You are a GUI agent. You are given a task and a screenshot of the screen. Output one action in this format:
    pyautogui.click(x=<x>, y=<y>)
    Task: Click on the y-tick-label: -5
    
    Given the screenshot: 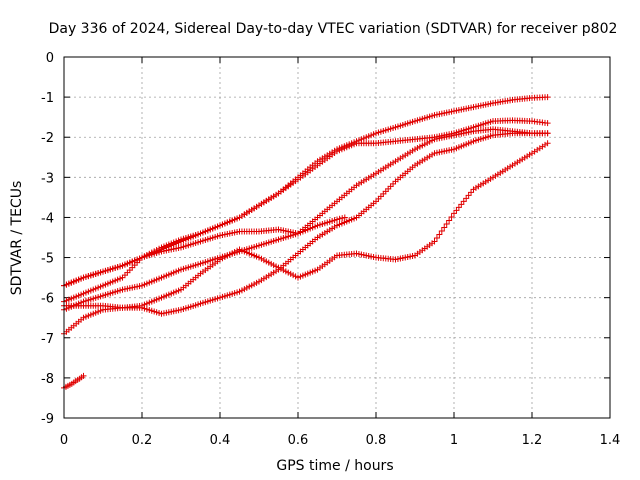 What is the action you would take?
    pyautogui.click(x=47, y=259)
    